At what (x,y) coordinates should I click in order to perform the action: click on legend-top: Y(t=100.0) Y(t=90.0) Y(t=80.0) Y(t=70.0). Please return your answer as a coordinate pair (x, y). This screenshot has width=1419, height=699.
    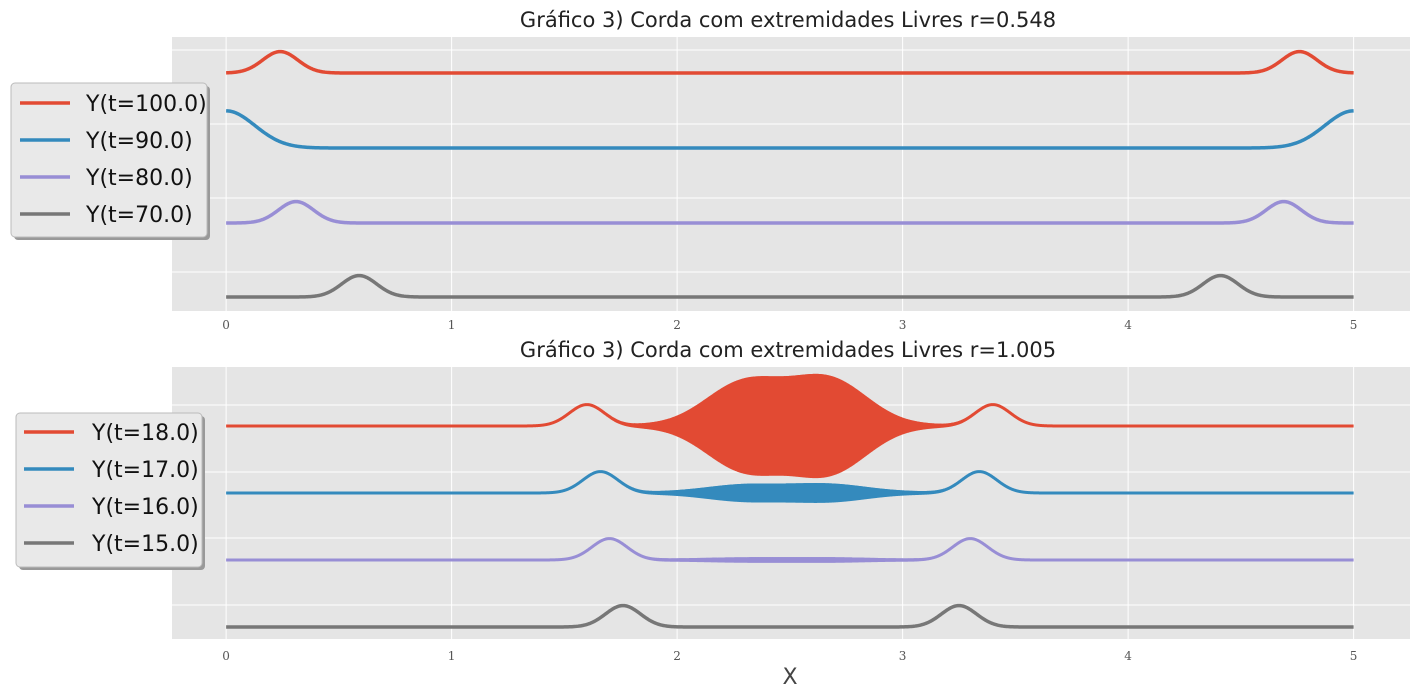
    Looking at the image, I should click on (110, 161).